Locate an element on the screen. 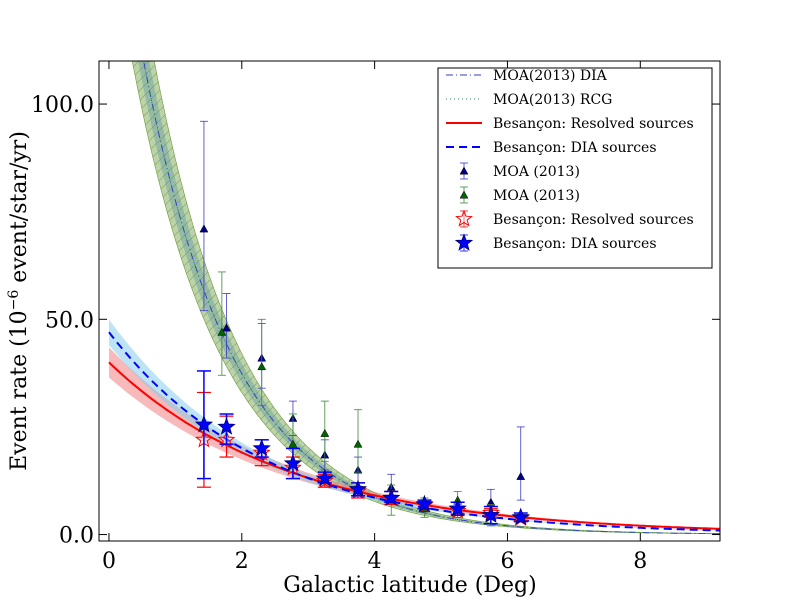 The image size is (800, 600). legend-entry-3: Besançon: Resolved sources is located at coordinates (570, 124).